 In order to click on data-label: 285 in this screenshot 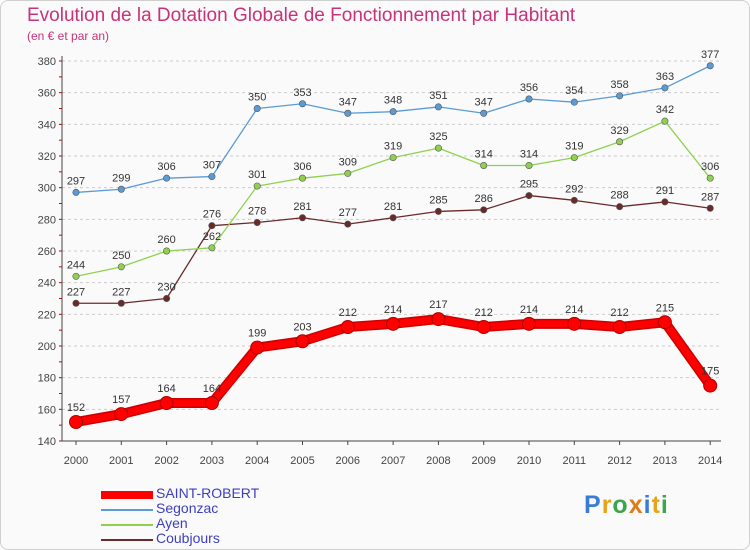, I will do `click(438, 200)`.